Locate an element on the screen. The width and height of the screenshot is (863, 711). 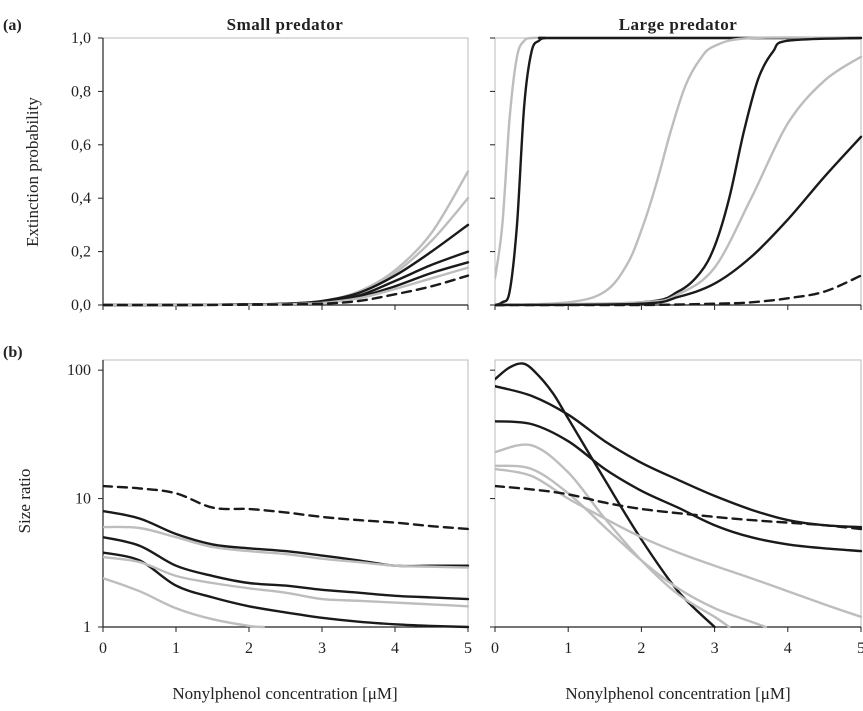
y-tick-label: 1,0 is located at coordinates (81, 38).